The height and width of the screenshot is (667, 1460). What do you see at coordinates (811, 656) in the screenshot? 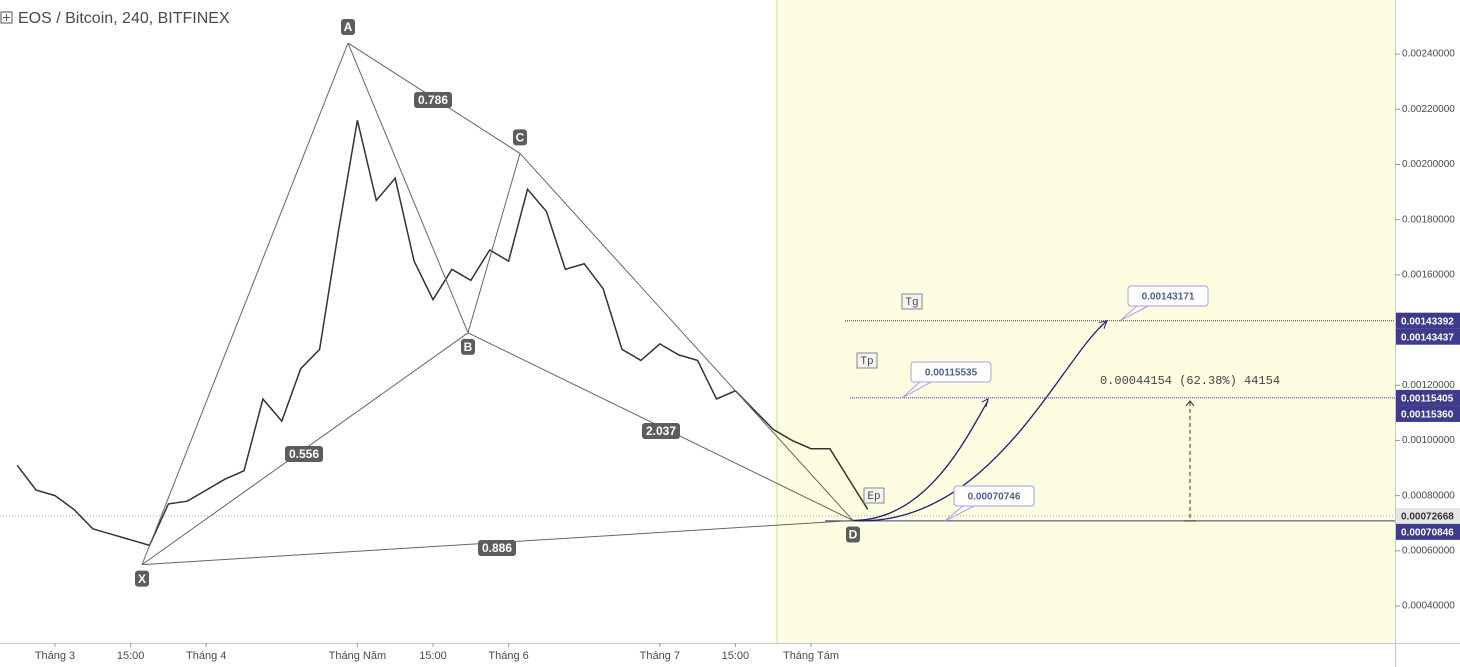
I see `x-tick-label: Tháng Tám` at bounding box center [811, 656].